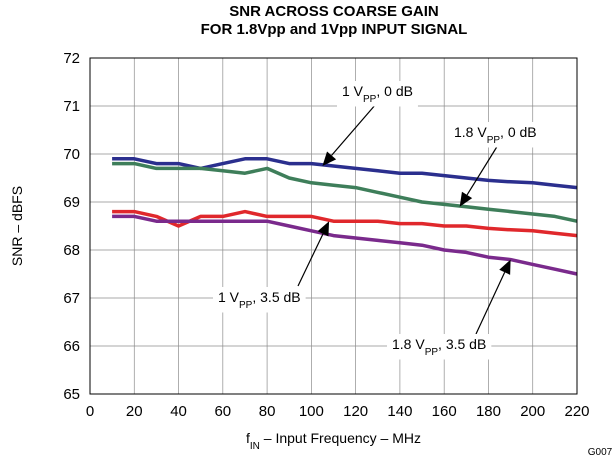  I want to click on x-tick-label: 40, so click(178, 411).